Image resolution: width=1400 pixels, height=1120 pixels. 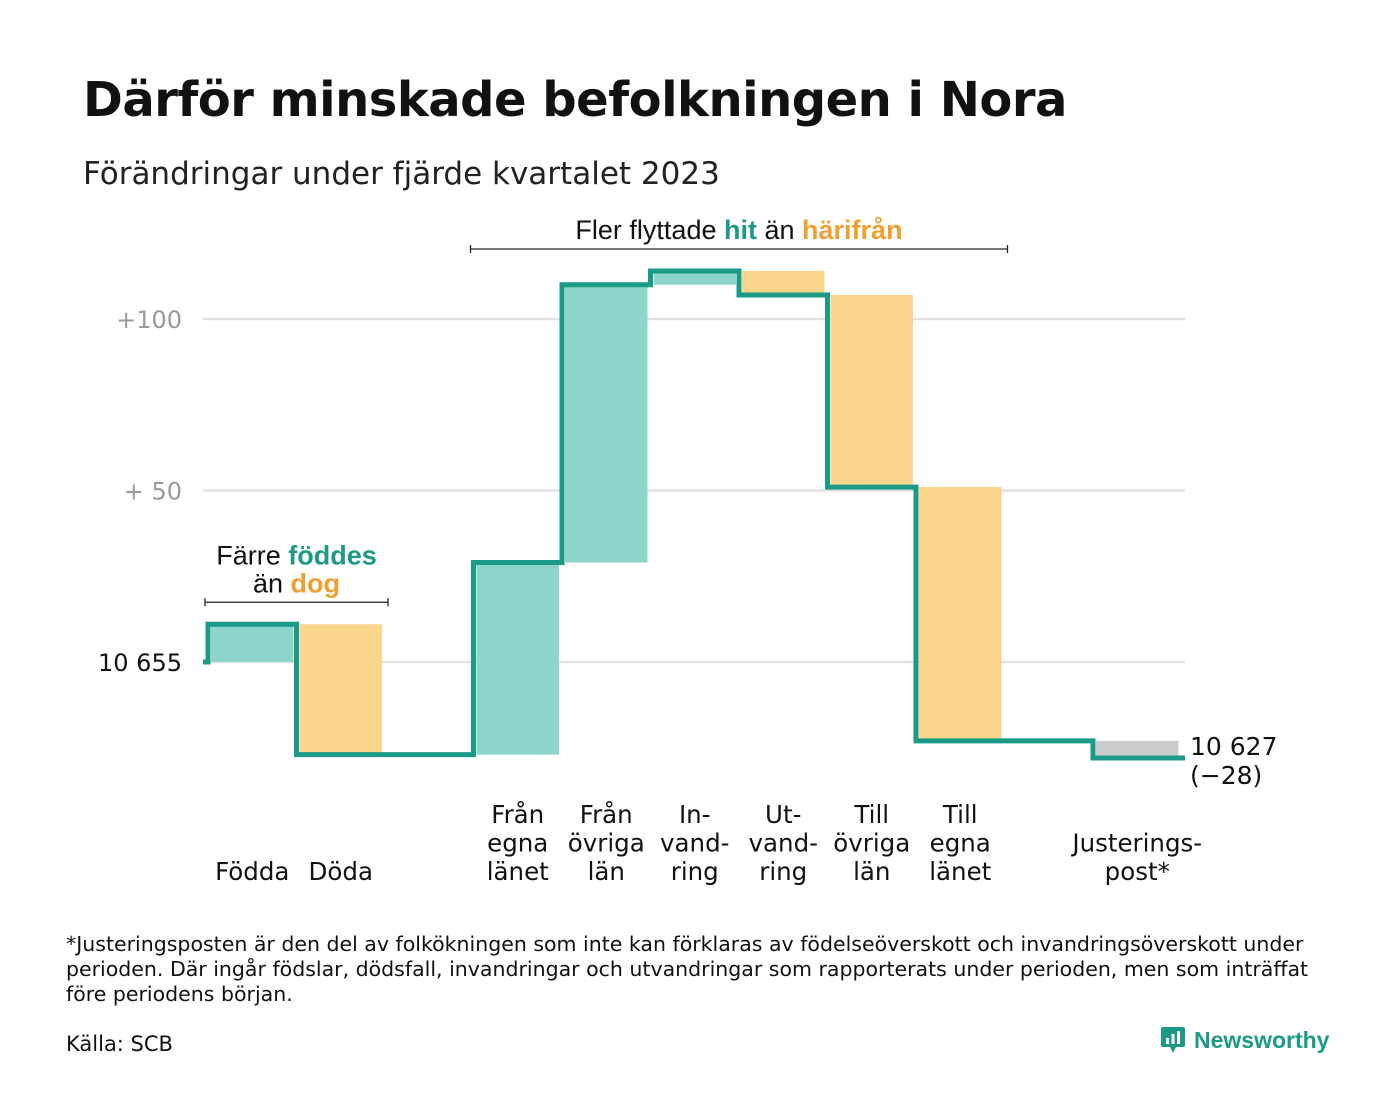 I want to click on newsworthy-logo: Newsworthy, so click(x=1244, y=1040).